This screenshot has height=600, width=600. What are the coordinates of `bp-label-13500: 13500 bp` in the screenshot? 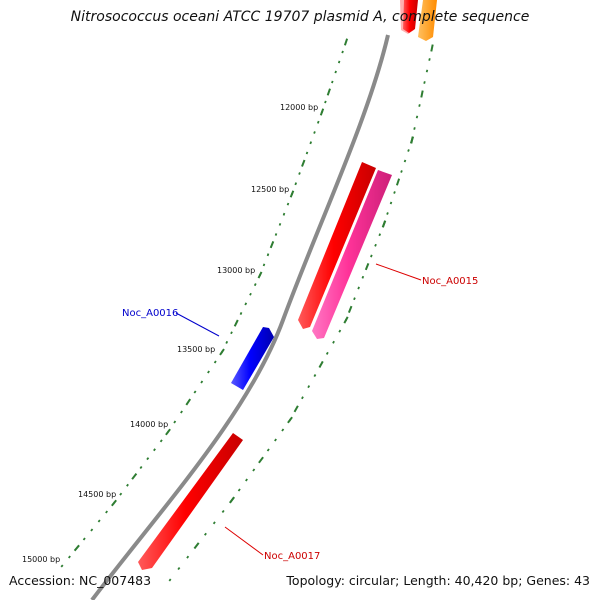 It's located at (196, 349).